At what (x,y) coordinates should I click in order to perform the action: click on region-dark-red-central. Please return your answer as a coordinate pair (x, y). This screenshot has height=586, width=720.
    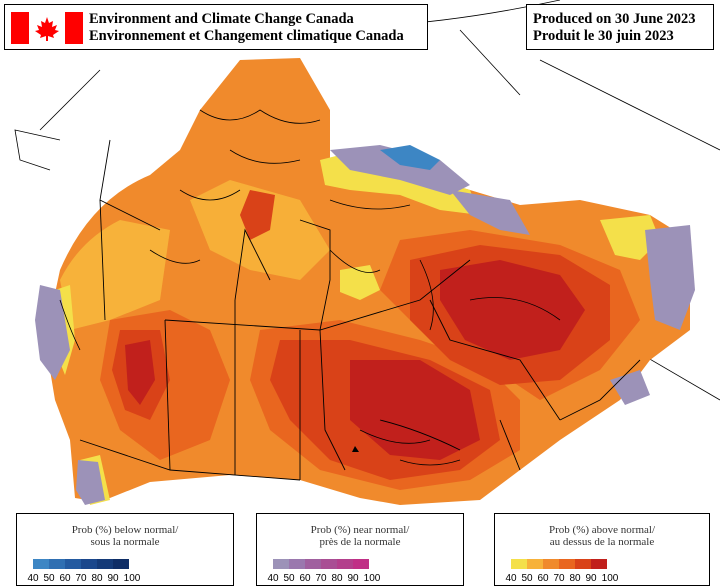
    Looking at the image, I should click on (415, 410).